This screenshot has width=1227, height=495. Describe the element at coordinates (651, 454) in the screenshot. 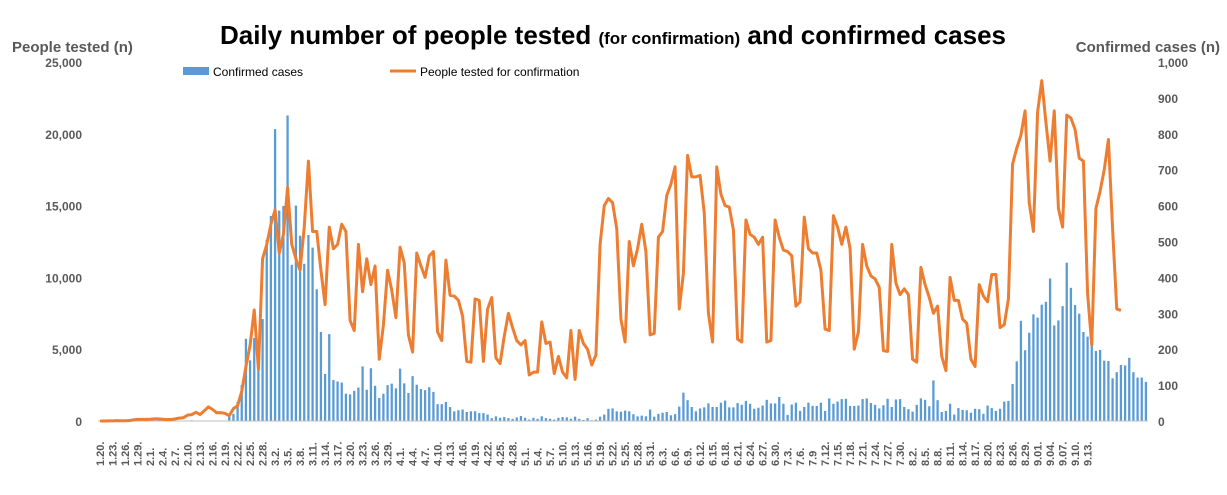

I see `x-tick-label: 5.31.` at that location.